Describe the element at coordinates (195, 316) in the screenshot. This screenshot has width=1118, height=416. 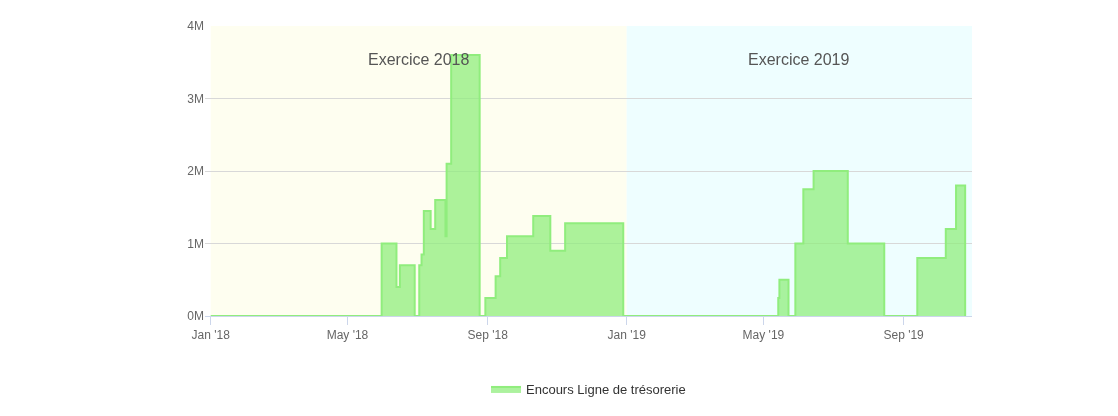
I see `y-tick-label: 0M` at that location.